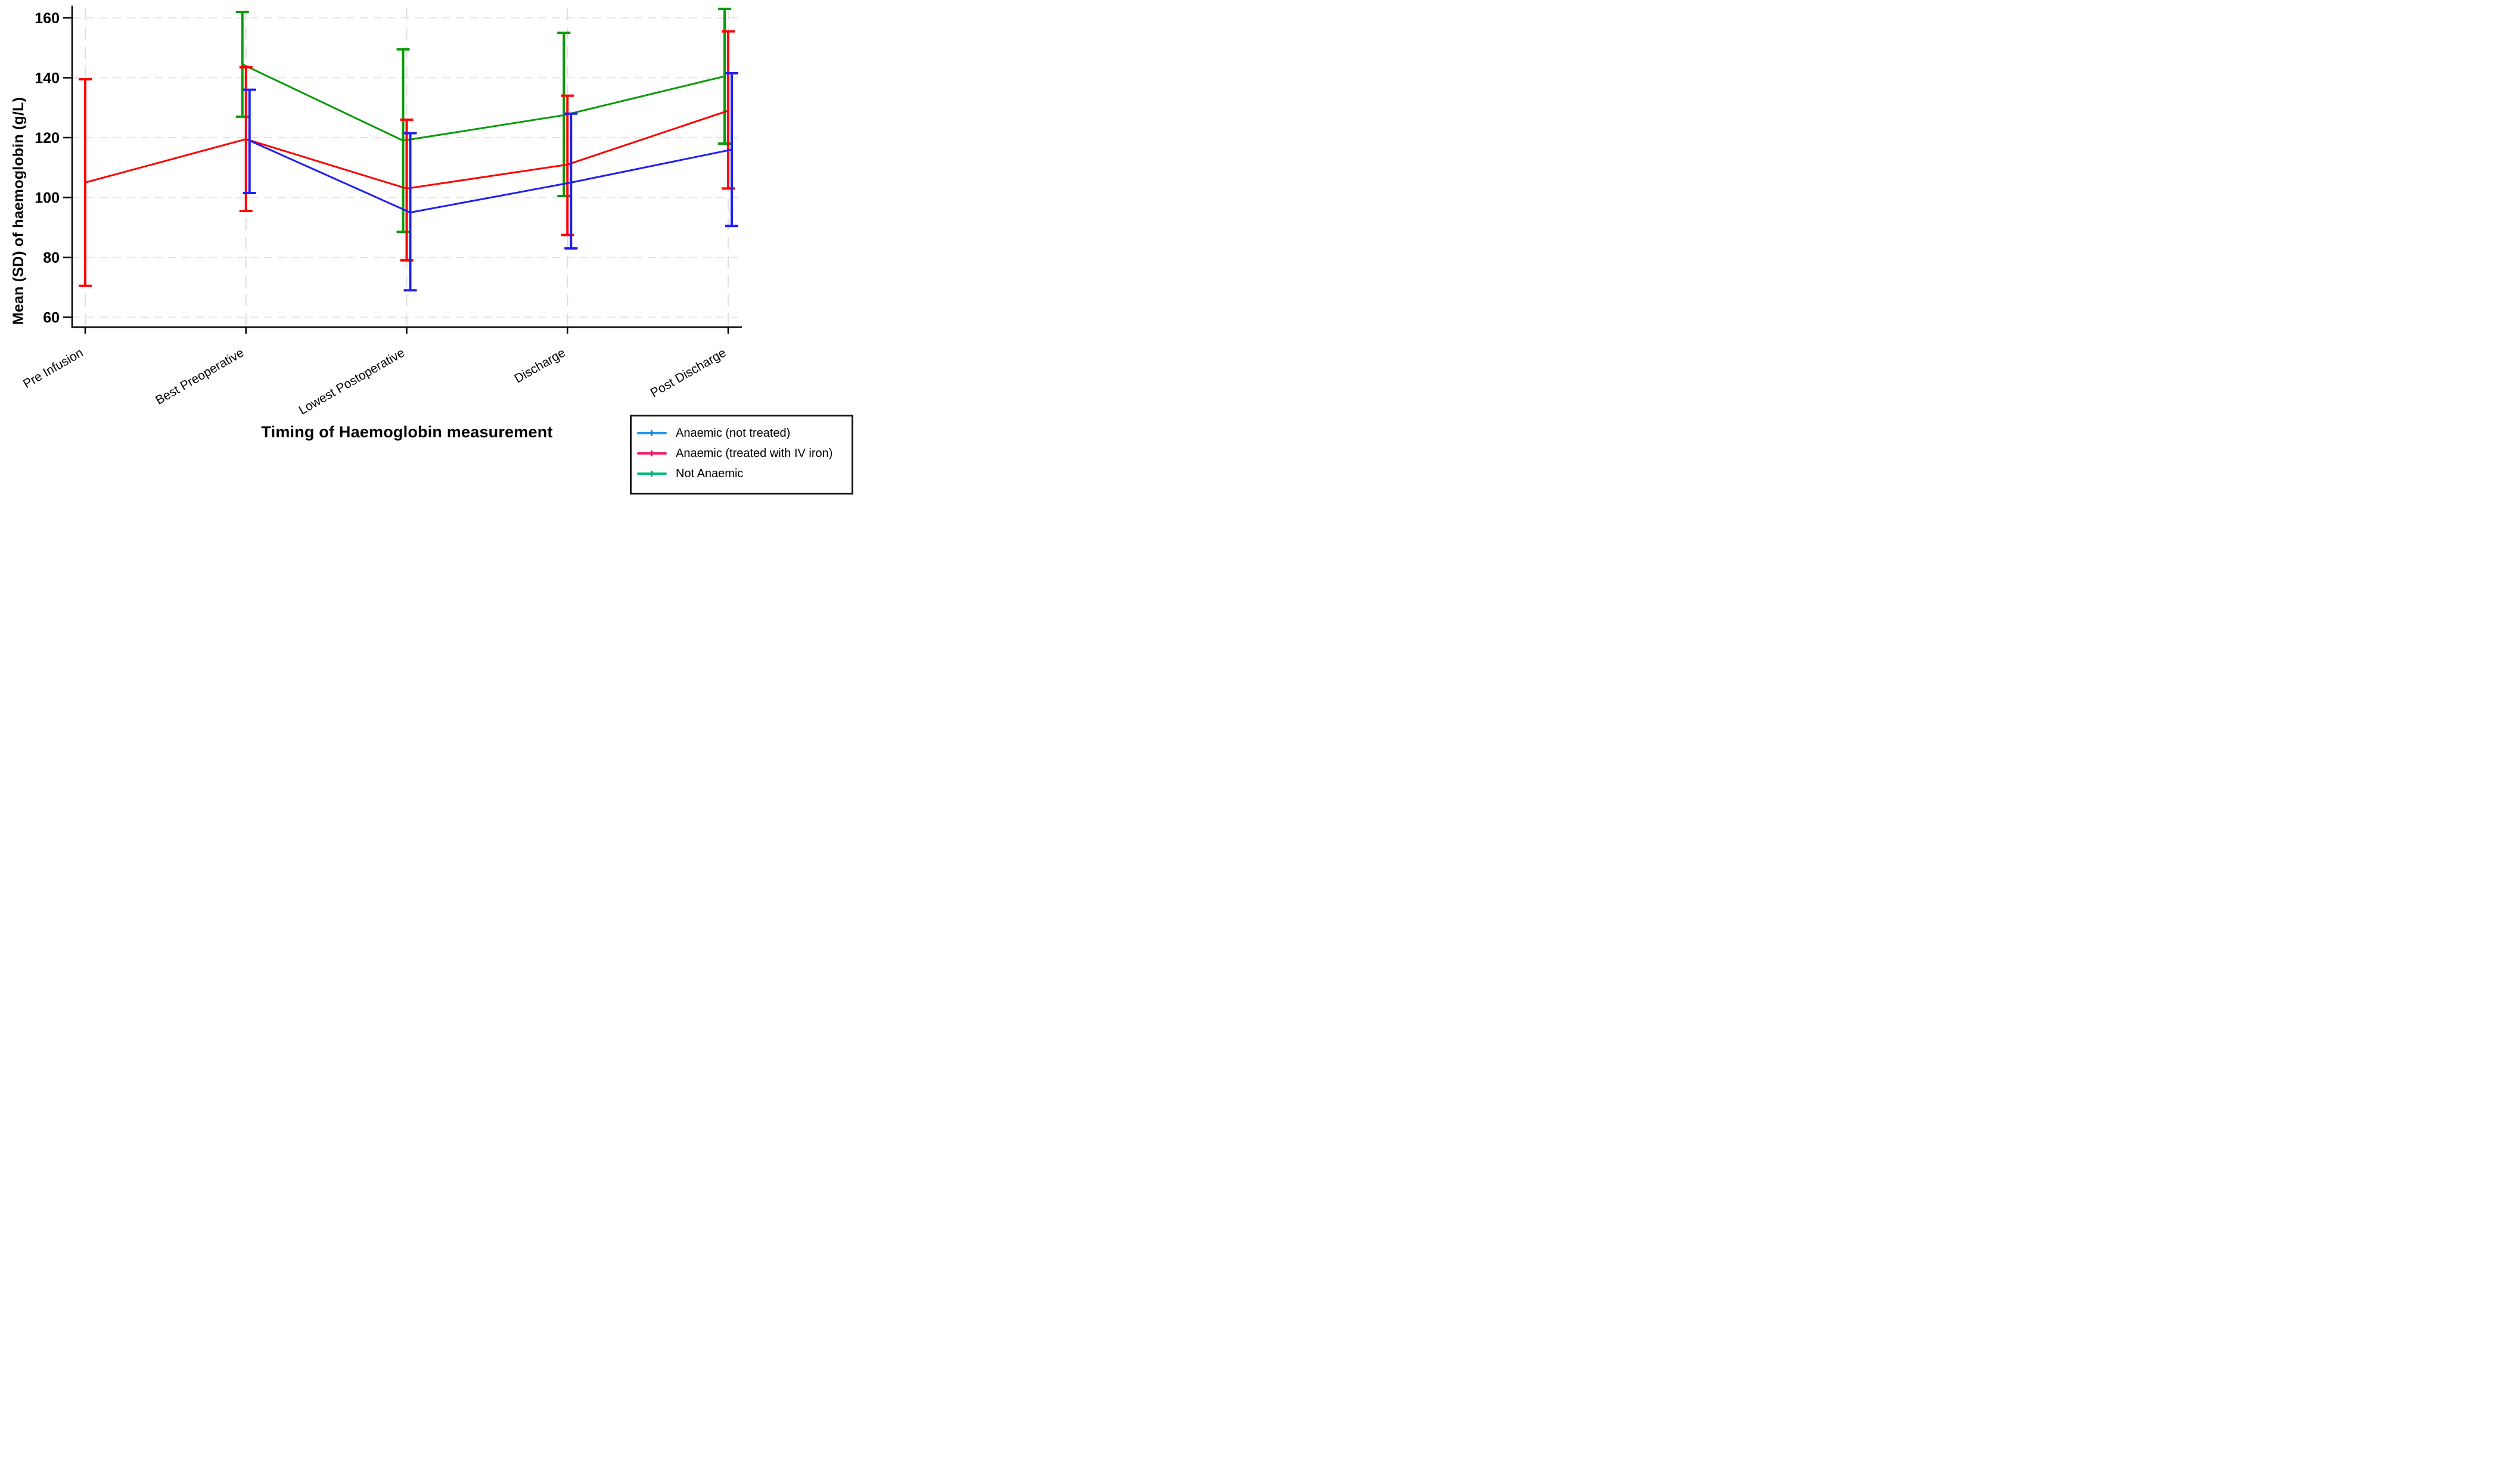  I want to click on legend-row-anaemic-treated: Anaemic (treated with IV iron), so click(745, 454).